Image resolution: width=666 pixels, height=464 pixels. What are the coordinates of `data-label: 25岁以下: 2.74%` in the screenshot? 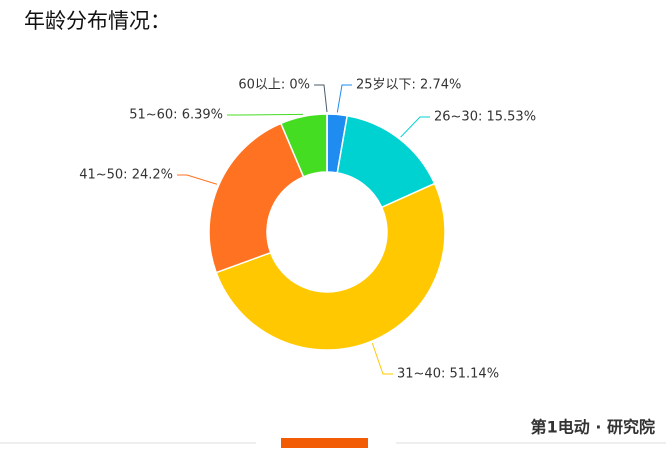 It's located at (408, 85).